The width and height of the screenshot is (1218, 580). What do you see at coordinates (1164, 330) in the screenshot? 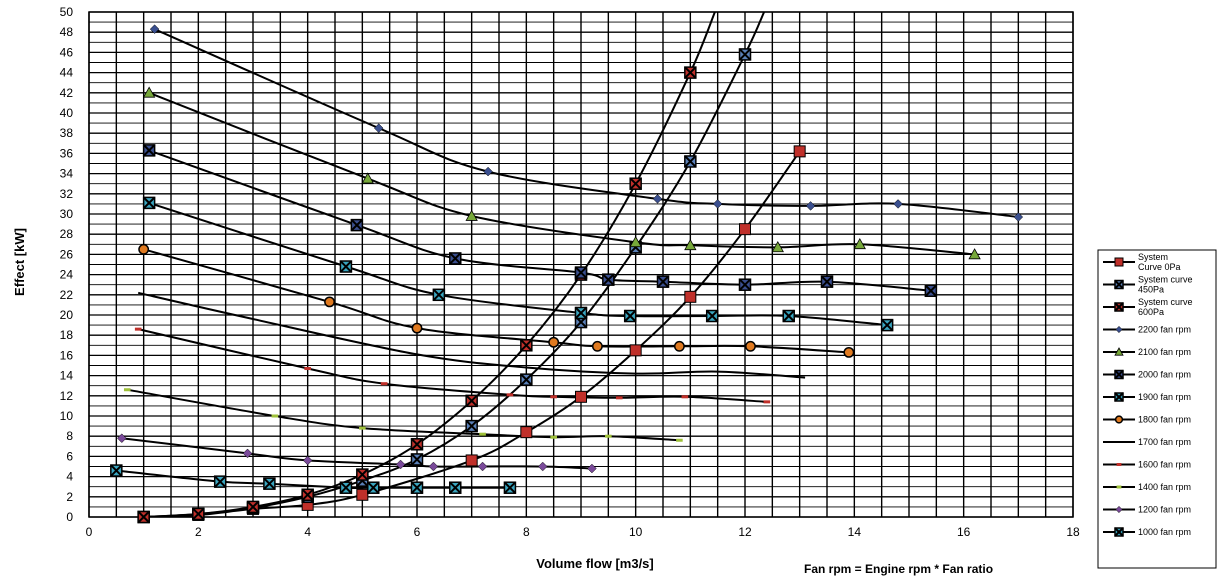
I see `legend-label: 2200 fan rpm` at bounding box center [1164, 330].